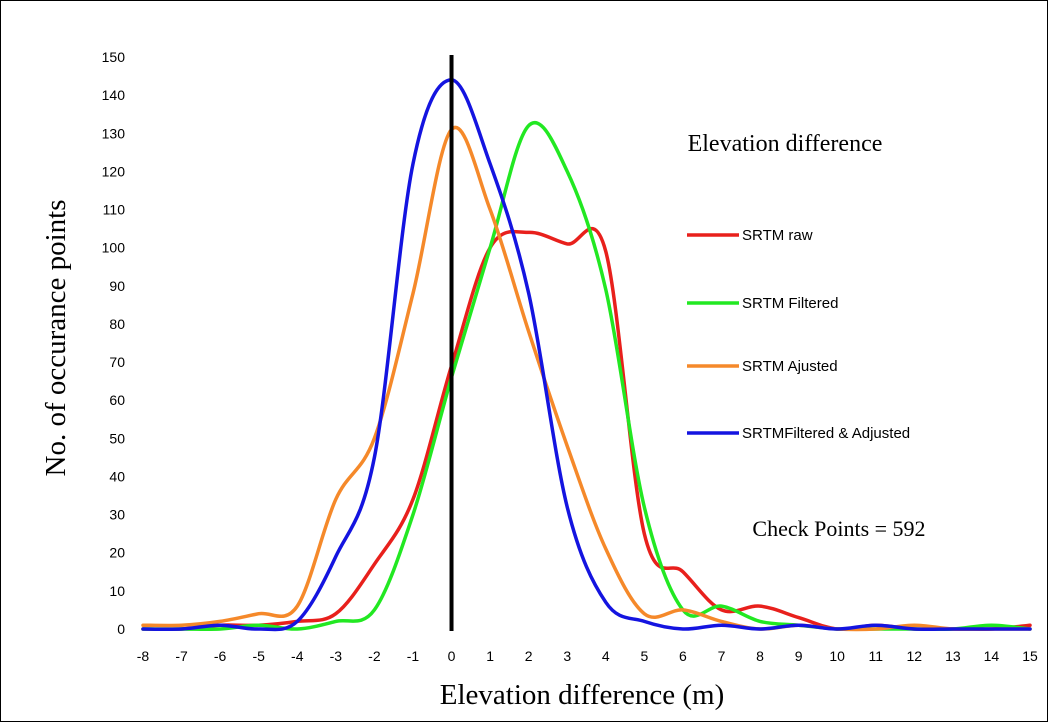 This screenshot has height=723, width=1048. Describe the element at coordinates (799, 656) in the screenshot. I see `x-tick-label: 9` at that location.